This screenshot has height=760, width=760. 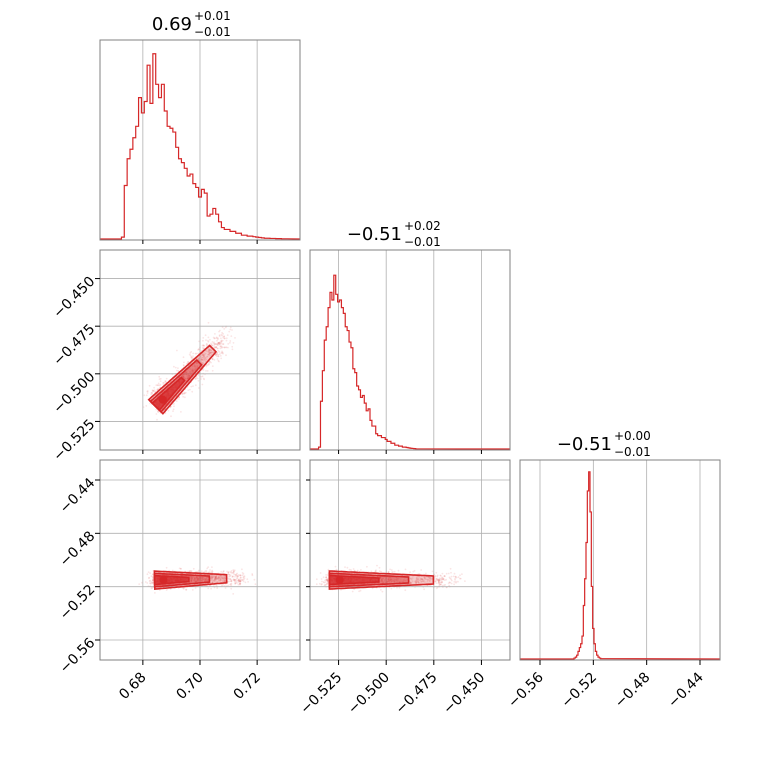 I want to click on param-title-plus-1: +0.02, so click(x=422, y=226).